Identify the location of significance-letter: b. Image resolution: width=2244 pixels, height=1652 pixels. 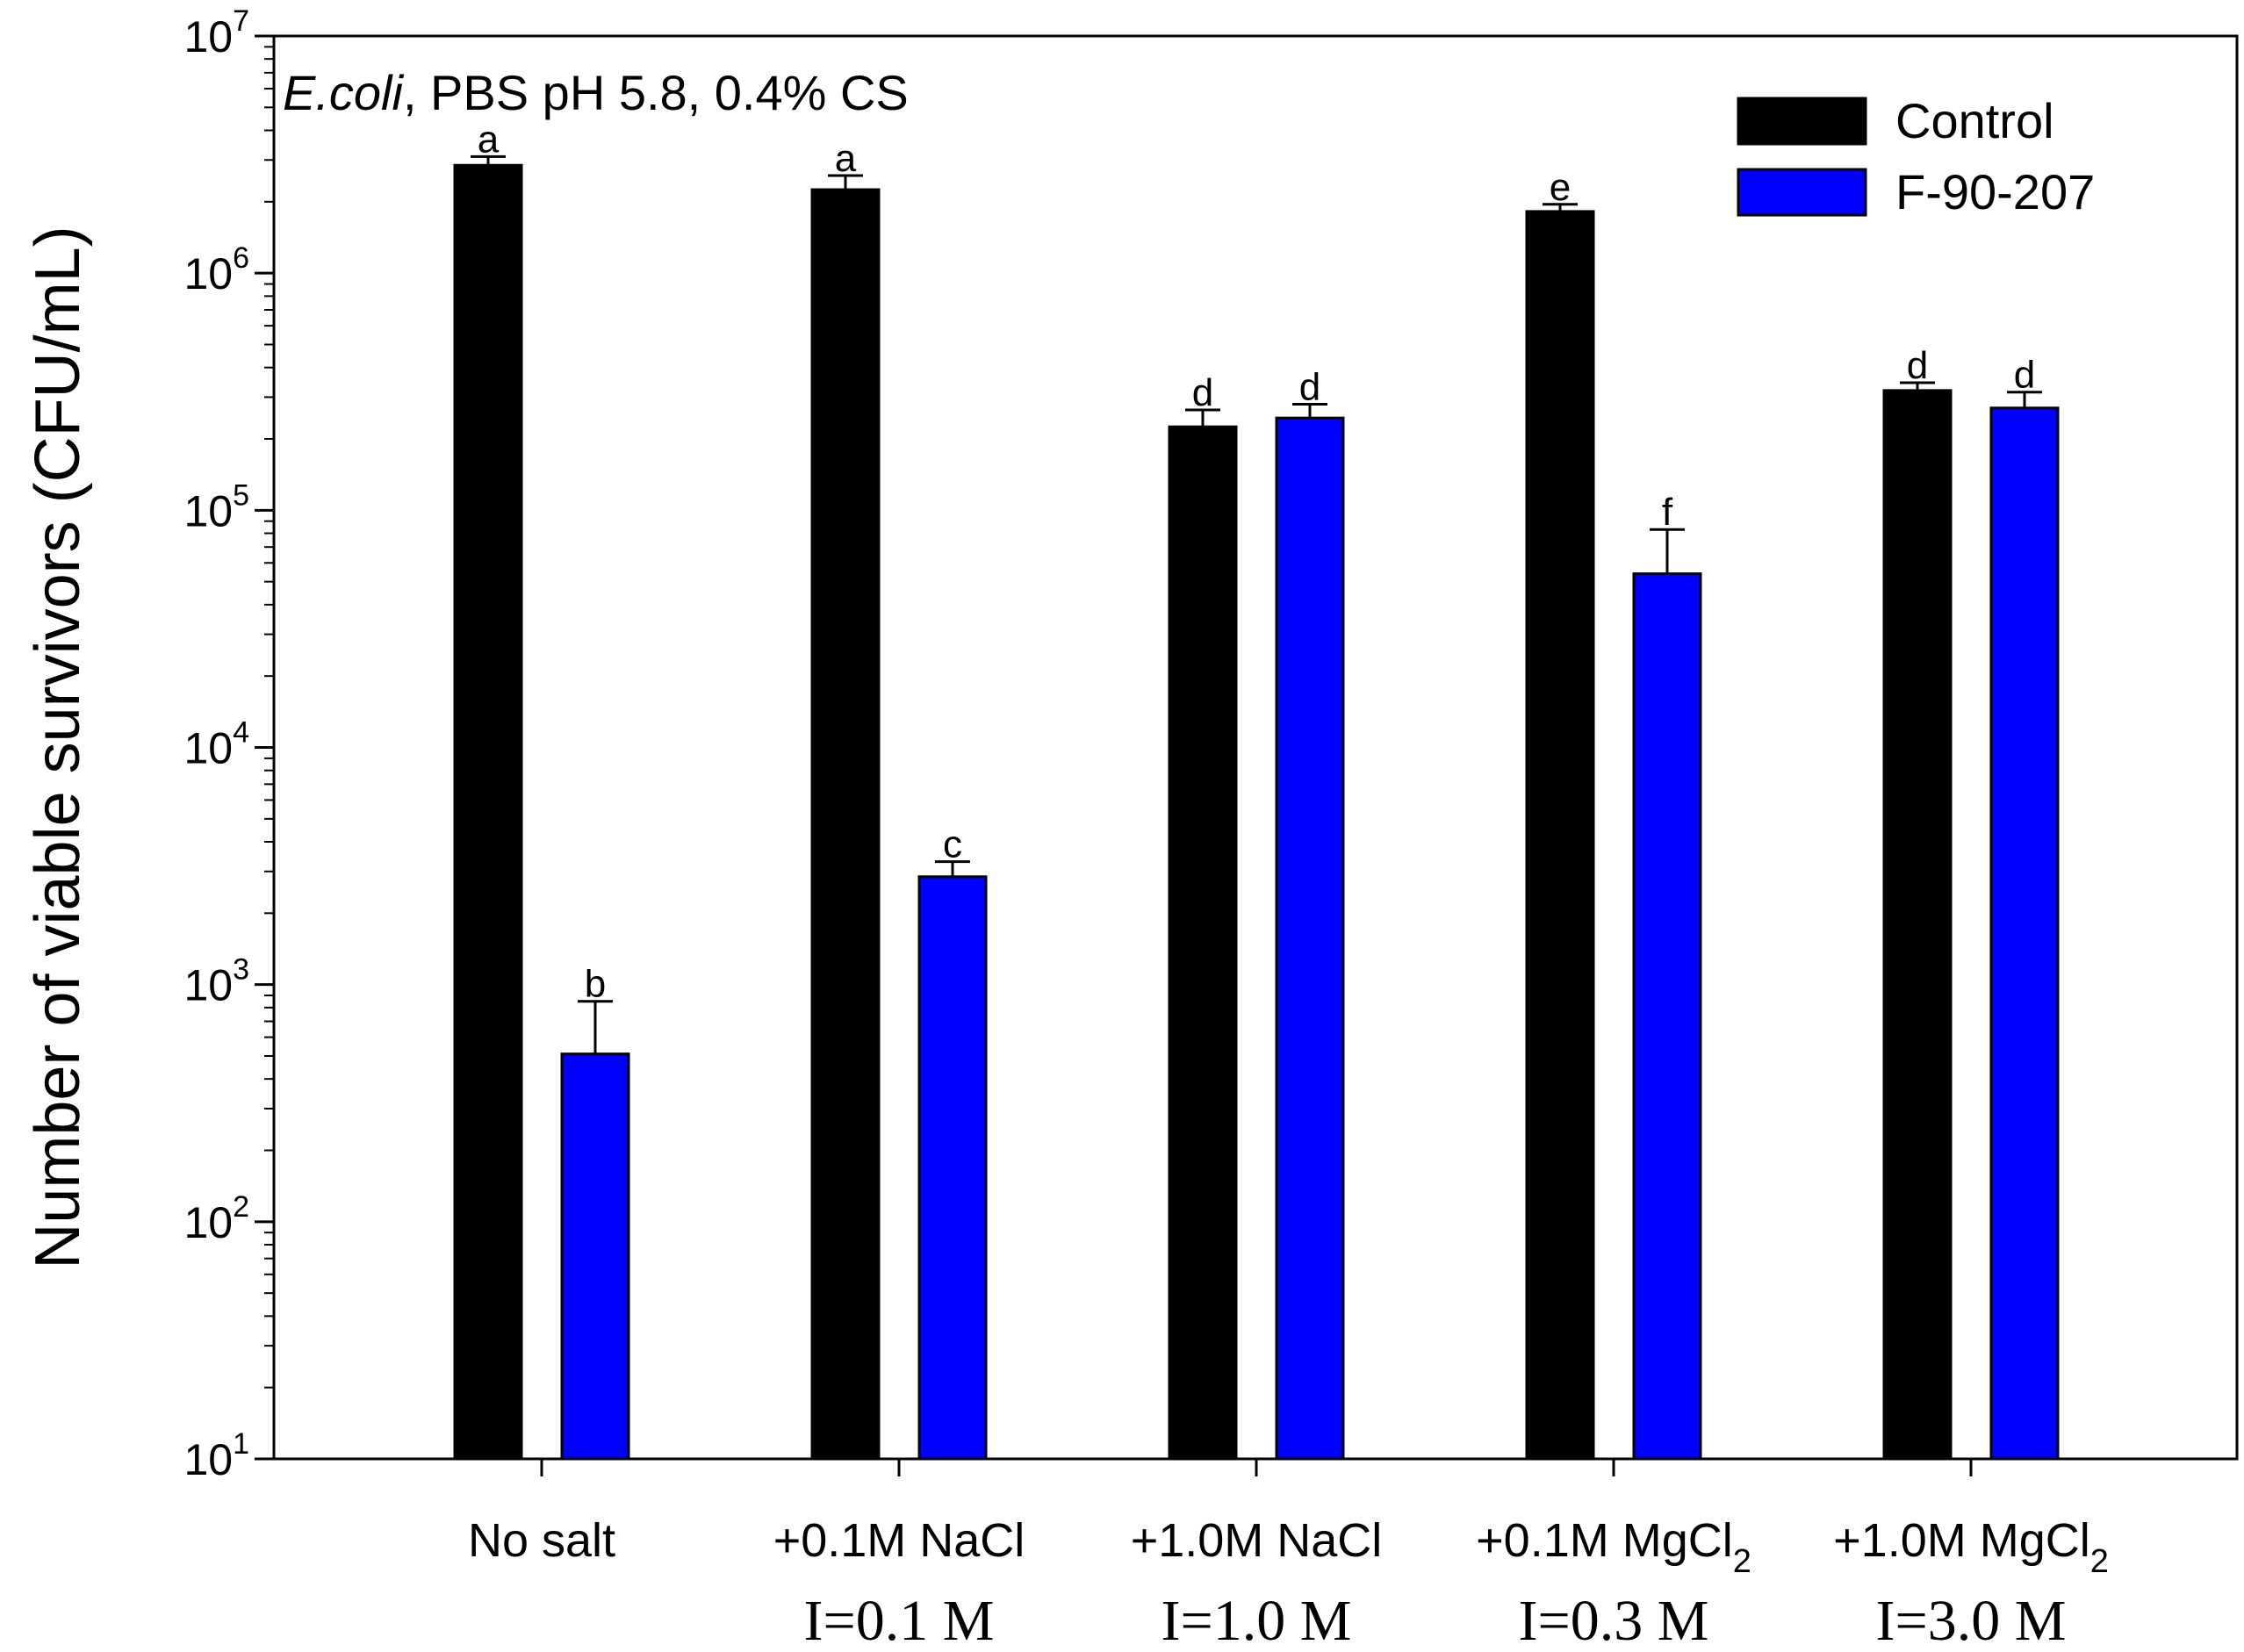
(595, 984).